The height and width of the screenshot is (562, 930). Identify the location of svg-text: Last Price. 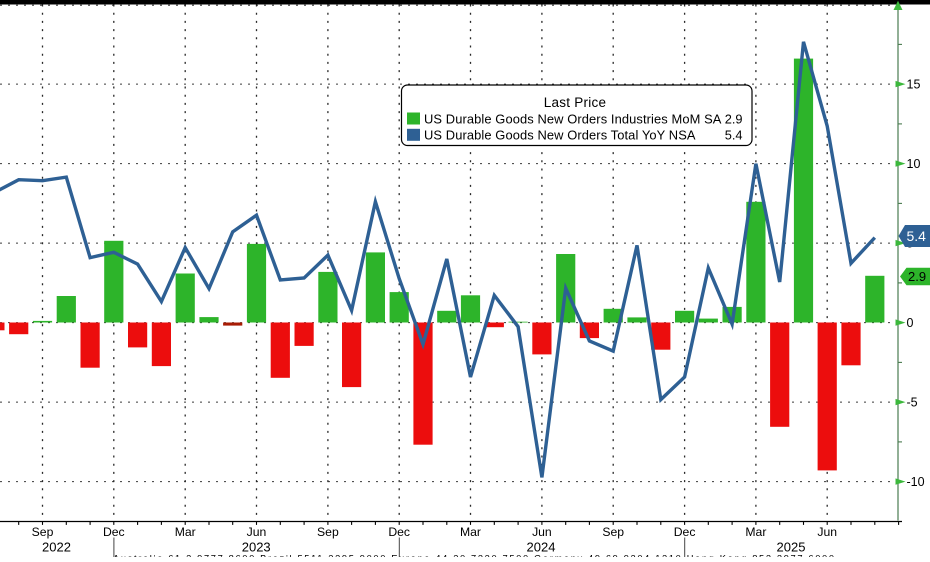
(575, 102).